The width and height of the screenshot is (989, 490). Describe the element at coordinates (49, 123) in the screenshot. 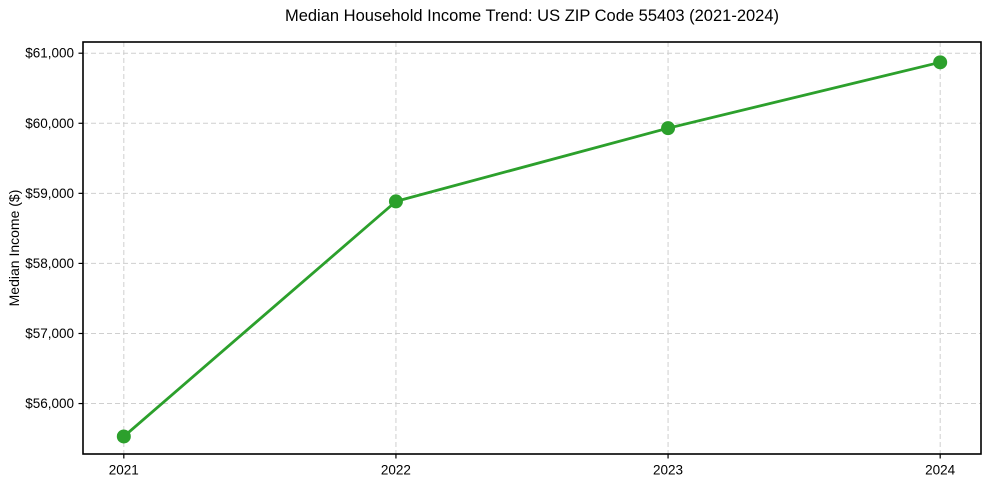

I see `y-tick-label: $60,000` at that location.